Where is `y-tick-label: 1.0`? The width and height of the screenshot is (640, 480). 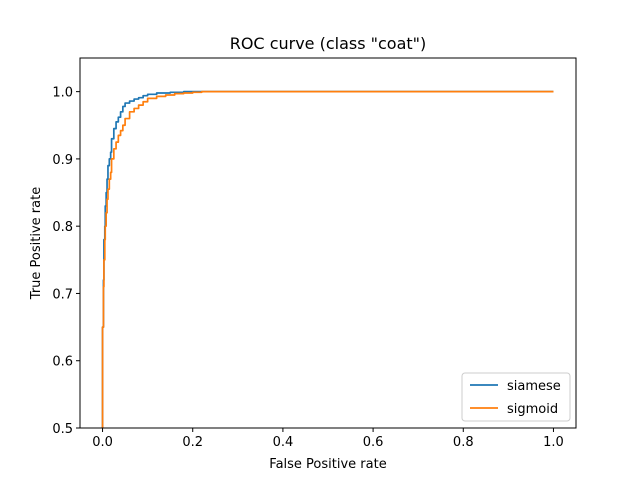
y-tick-label: 1.0 is located at coordinates (62, 93).